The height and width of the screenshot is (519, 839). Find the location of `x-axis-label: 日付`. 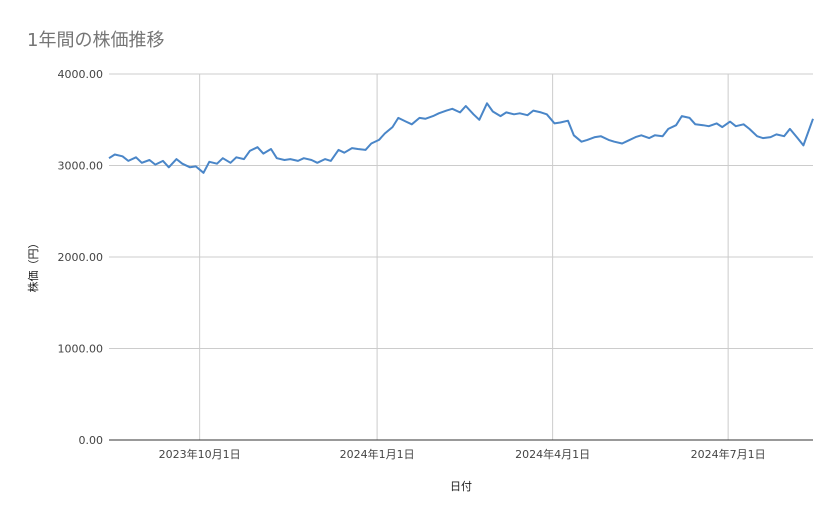

x-axis-label: 日付 is located at coordinates (461, 486).